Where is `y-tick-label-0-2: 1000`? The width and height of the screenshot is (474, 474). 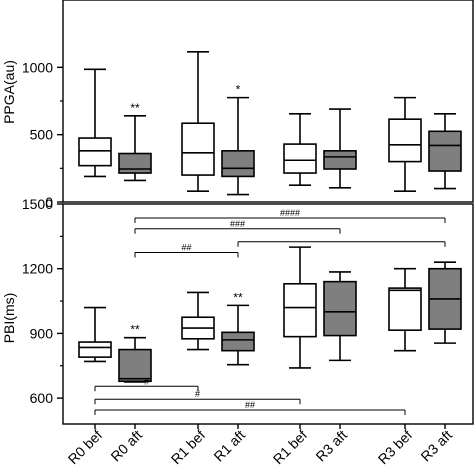 y-tick-label-0-2: 1000 is located at coordinates (37, 67).